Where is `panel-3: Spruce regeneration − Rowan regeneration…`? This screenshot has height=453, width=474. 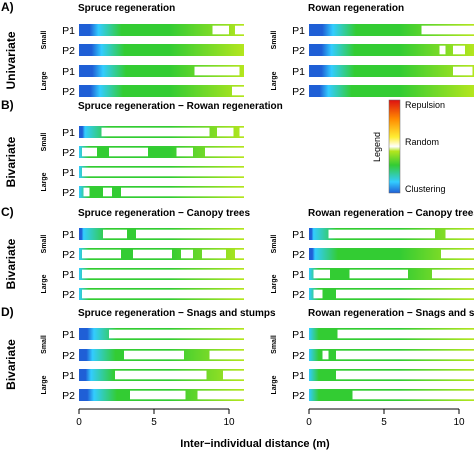
panel-3: Spruce regeneration − Rowan regeneration… is located at coordinates (162, 150).